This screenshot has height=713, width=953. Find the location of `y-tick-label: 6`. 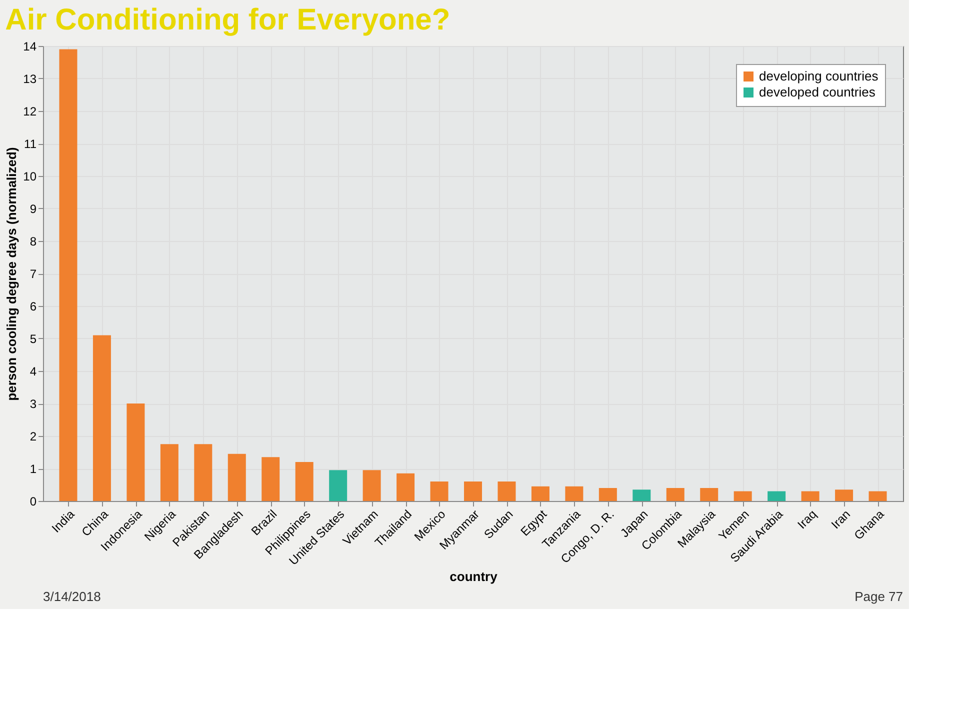

y-tick-label: 6 is located at coordinates (33, 307).